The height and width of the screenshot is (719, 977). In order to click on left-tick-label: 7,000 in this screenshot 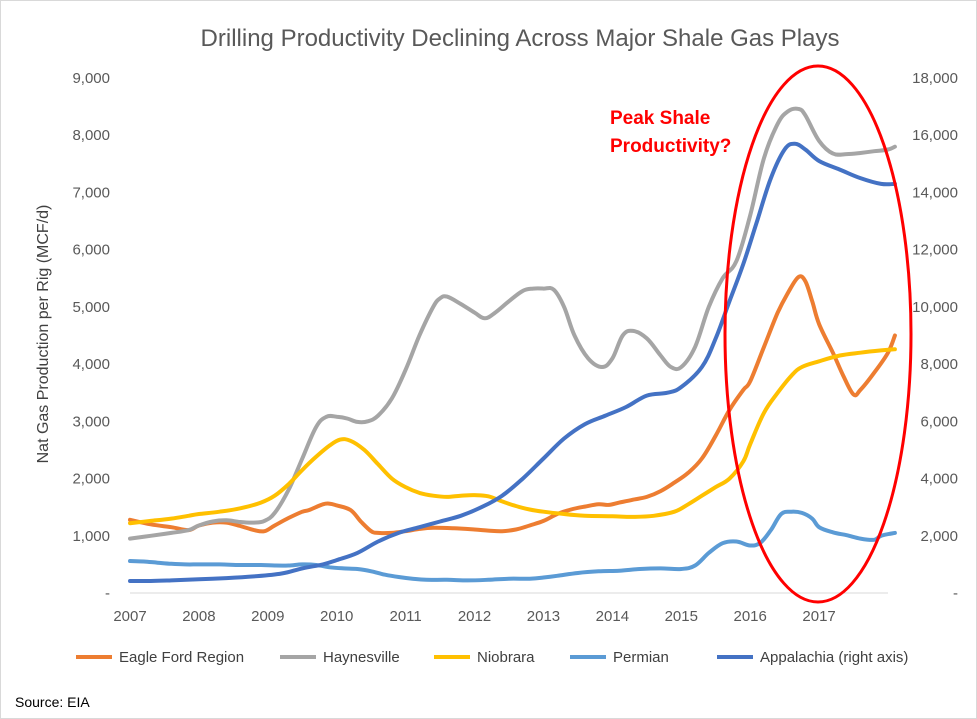, I will do `click(91, 192)`.